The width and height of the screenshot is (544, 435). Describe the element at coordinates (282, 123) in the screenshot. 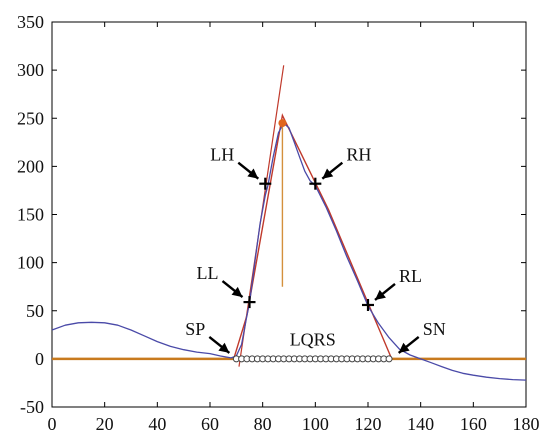

I see `peak-marker` at that location.